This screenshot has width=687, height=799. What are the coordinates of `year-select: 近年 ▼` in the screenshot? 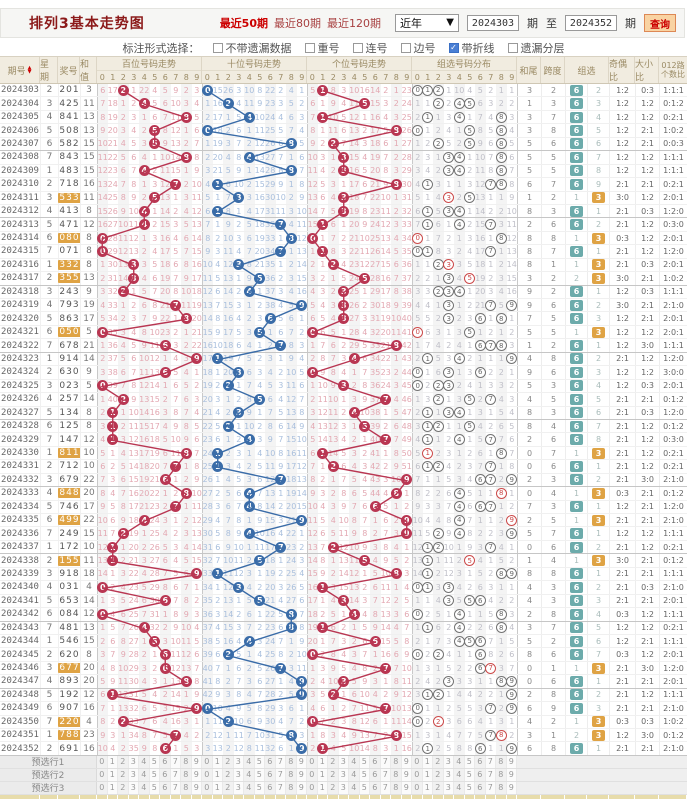 It's located at (427, 23).